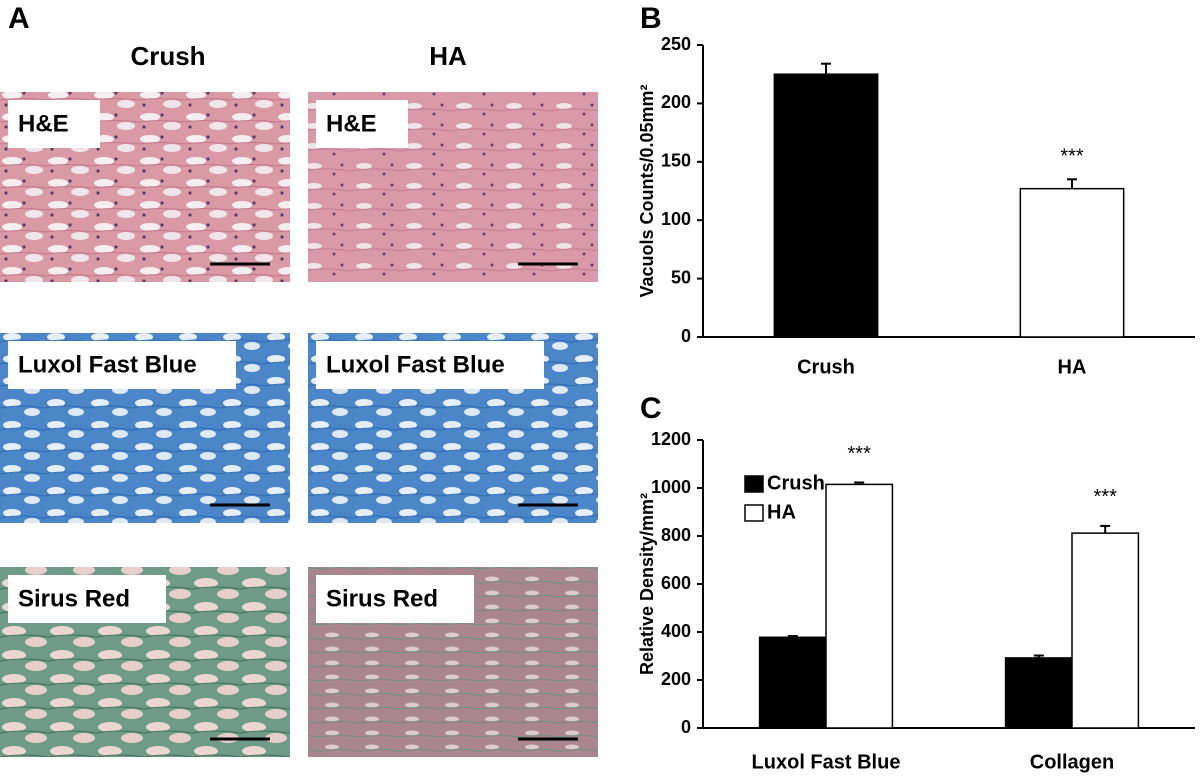 The width and height of the screenshot is (1200, 784). What do you see at coordinates (676, 44) in the screenshot?
I see `y-tick-label: 250` at bounding box center [676, 44].